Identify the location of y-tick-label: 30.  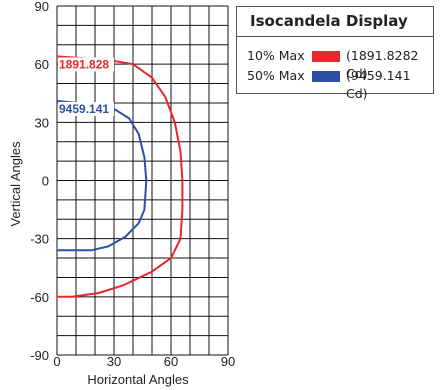
(42, 122).